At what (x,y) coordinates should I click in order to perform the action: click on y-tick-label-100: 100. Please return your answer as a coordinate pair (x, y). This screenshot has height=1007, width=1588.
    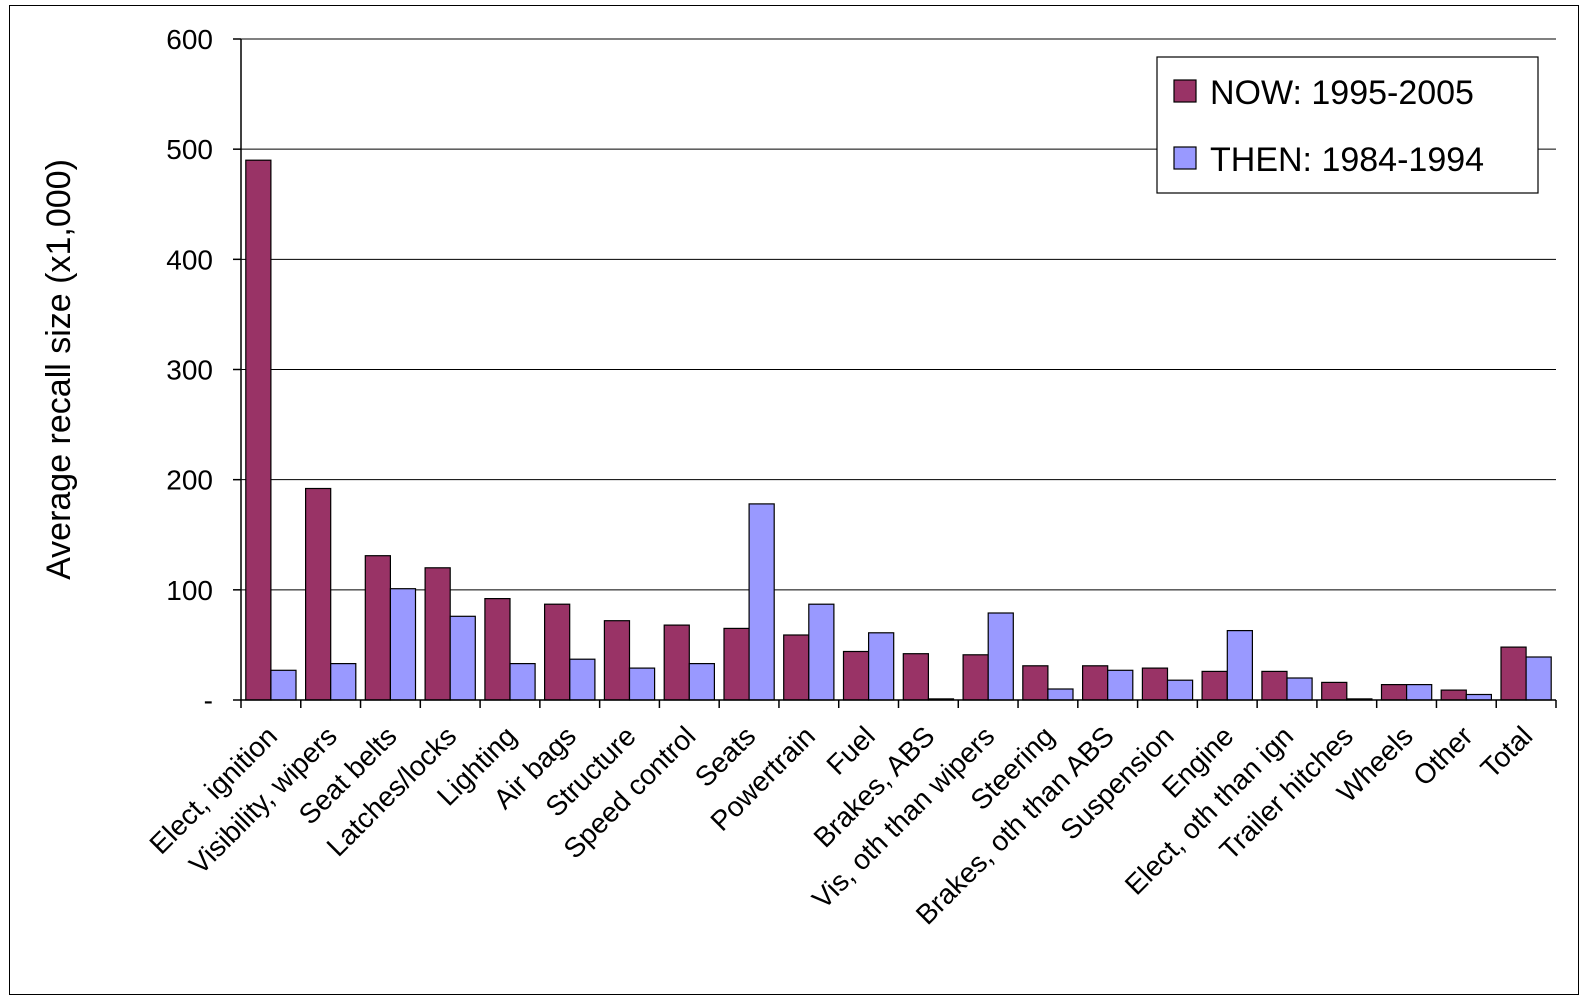
    Looking at the image, I should click on (189, 590).